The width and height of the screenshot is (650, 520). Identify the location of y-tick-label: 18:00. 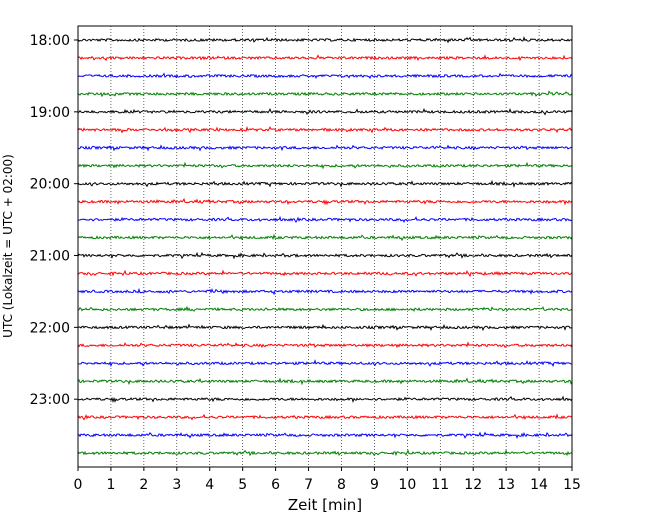
(50, 41).